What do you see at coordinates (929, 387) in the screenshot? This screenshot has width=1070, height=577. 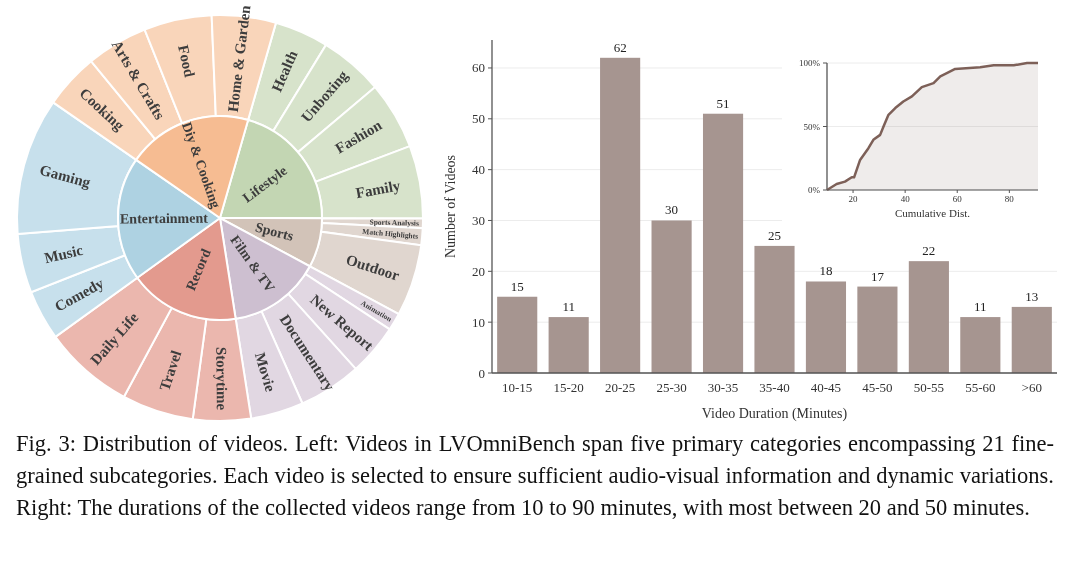 I see `x-tick-label: 50-55` at bounding box center [929, 387].